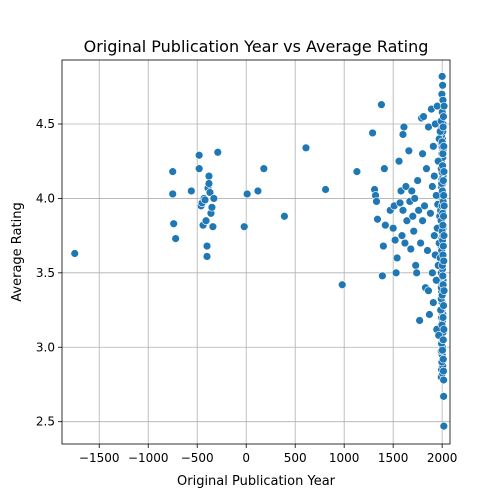 This screenshot has width=500, height=500. Describe the element at coordinates (148, 458) in the screenshot. I see `x-tick-label: −1000` at that location.